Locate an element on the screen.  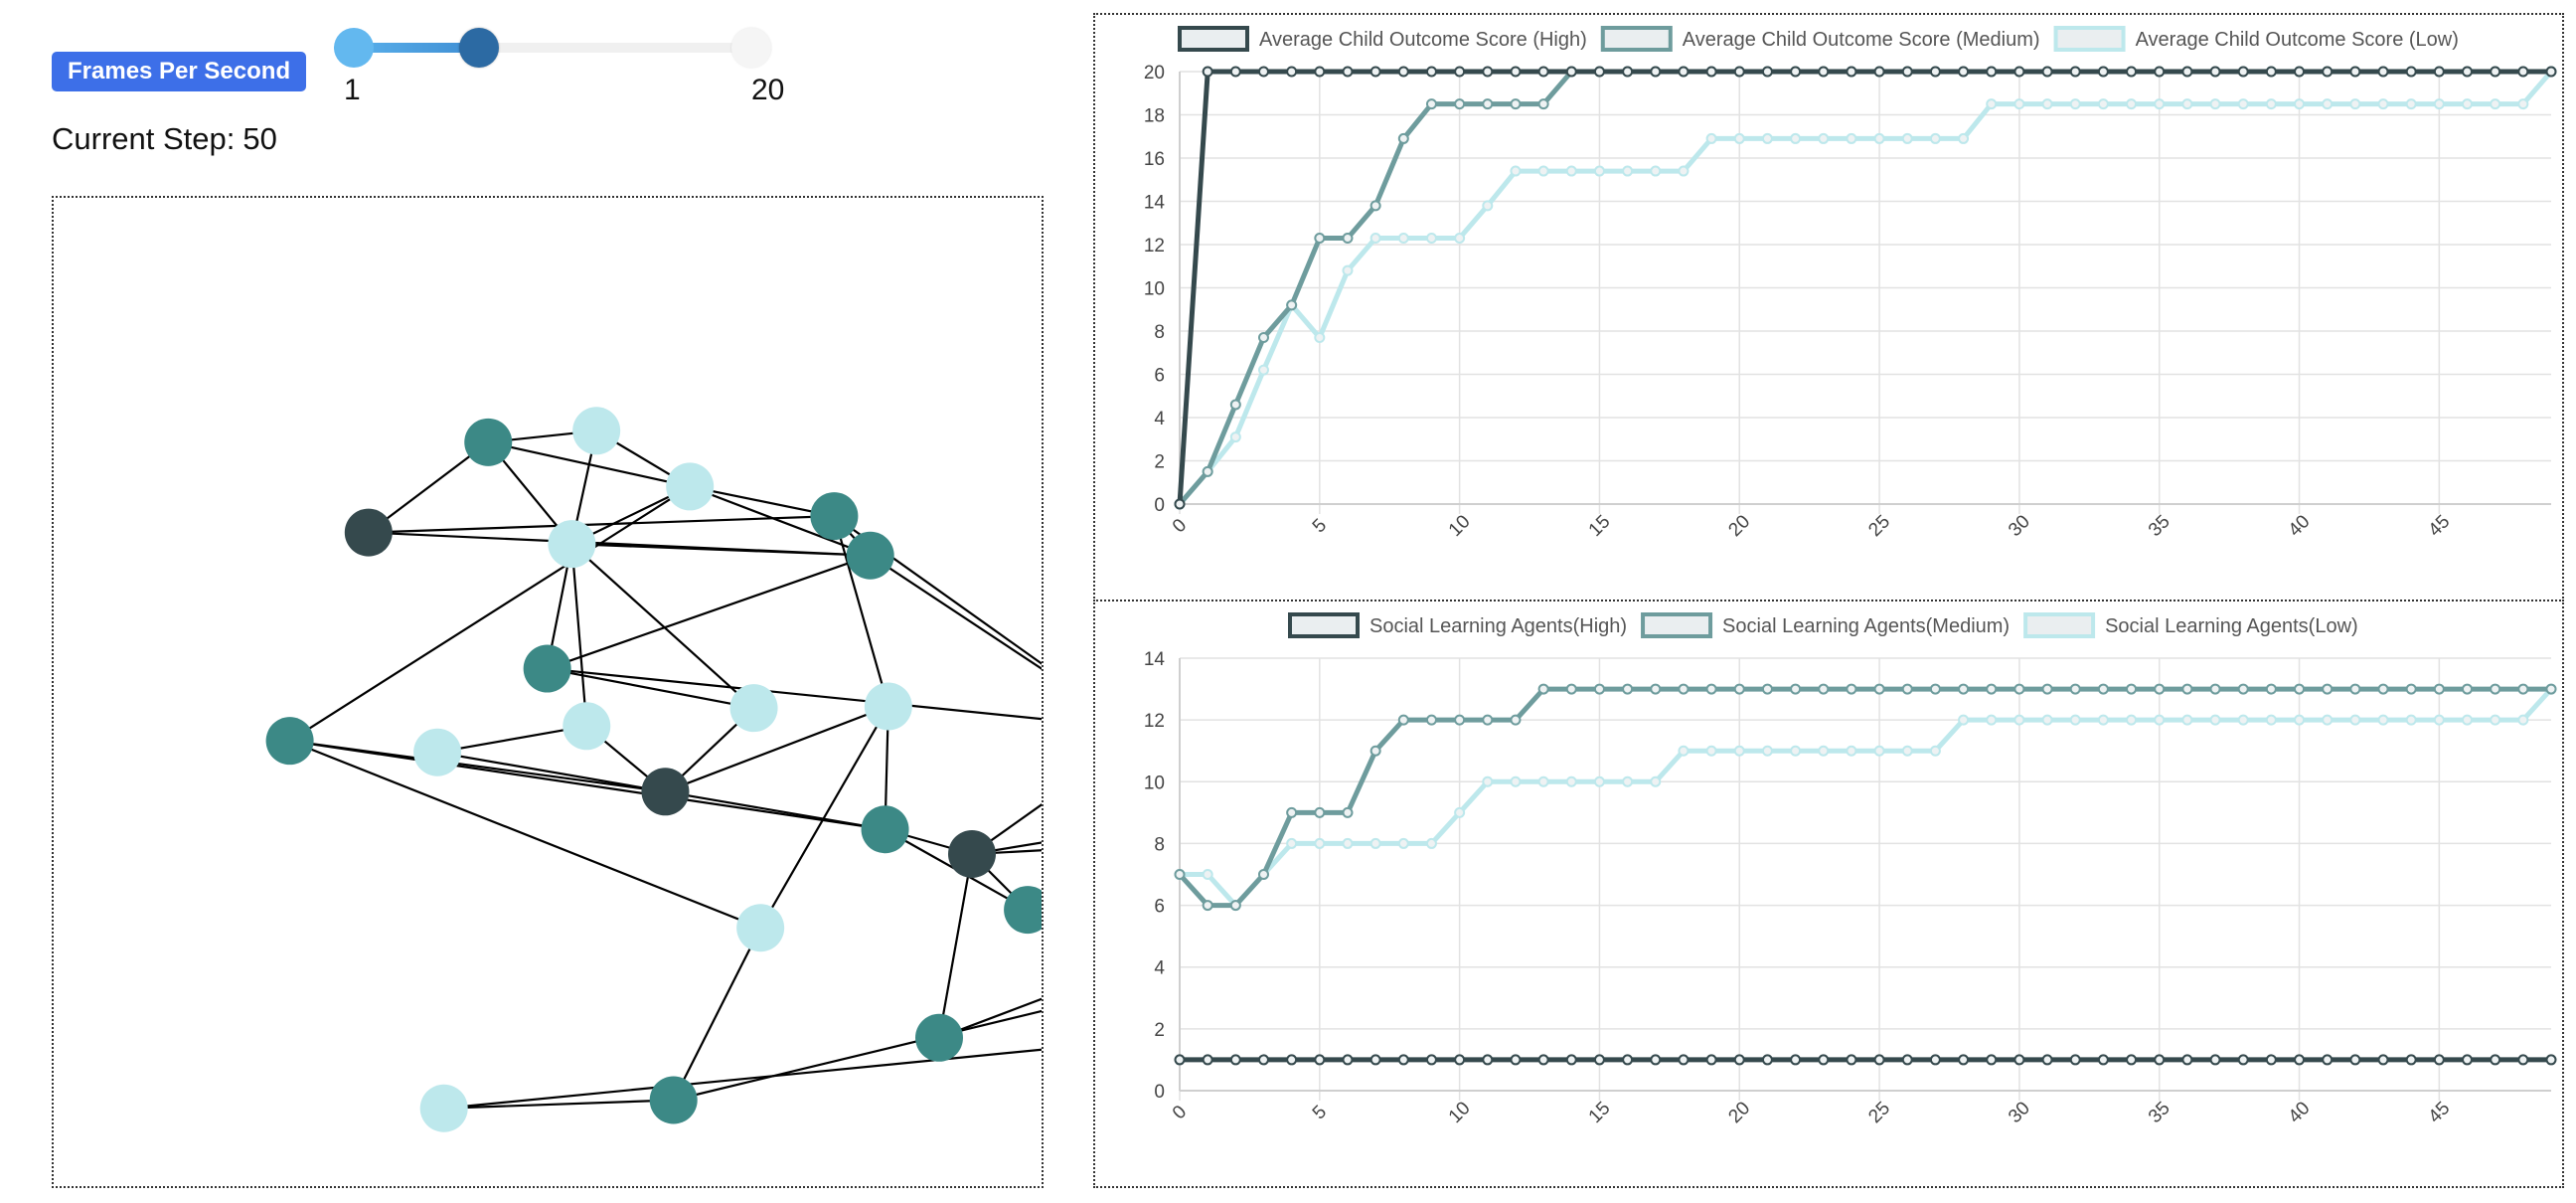
legend-label: Average Child Outcome Score (Low) is located at coordinates (2297, 40).